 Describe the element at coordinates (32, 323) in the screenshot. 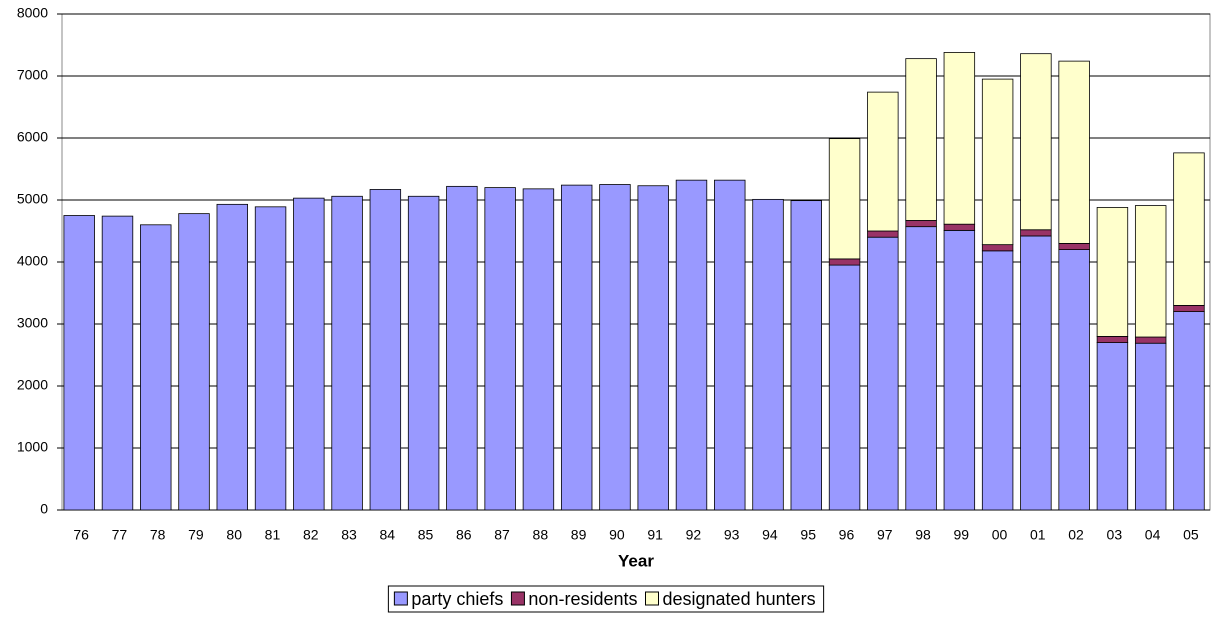

I see `y-tick-label: 3000` at that location.